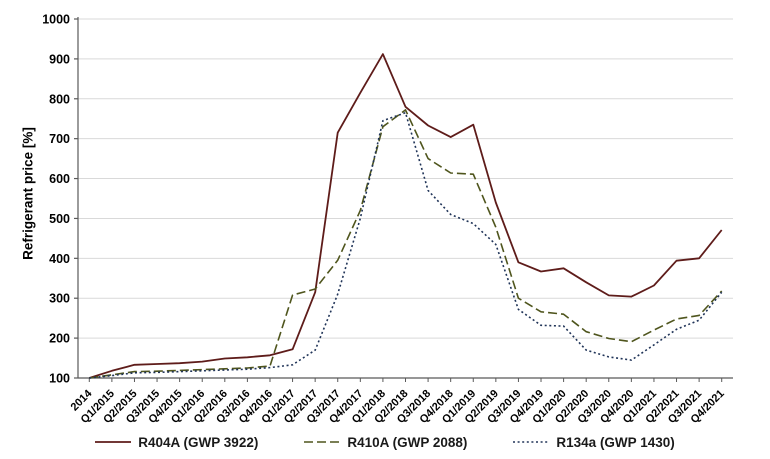 The image size is (770, 459). What do you see at coordinates (59, 59) in the screenshot?
I see `y-tick-label: 900` at bounding box center [59, 59].